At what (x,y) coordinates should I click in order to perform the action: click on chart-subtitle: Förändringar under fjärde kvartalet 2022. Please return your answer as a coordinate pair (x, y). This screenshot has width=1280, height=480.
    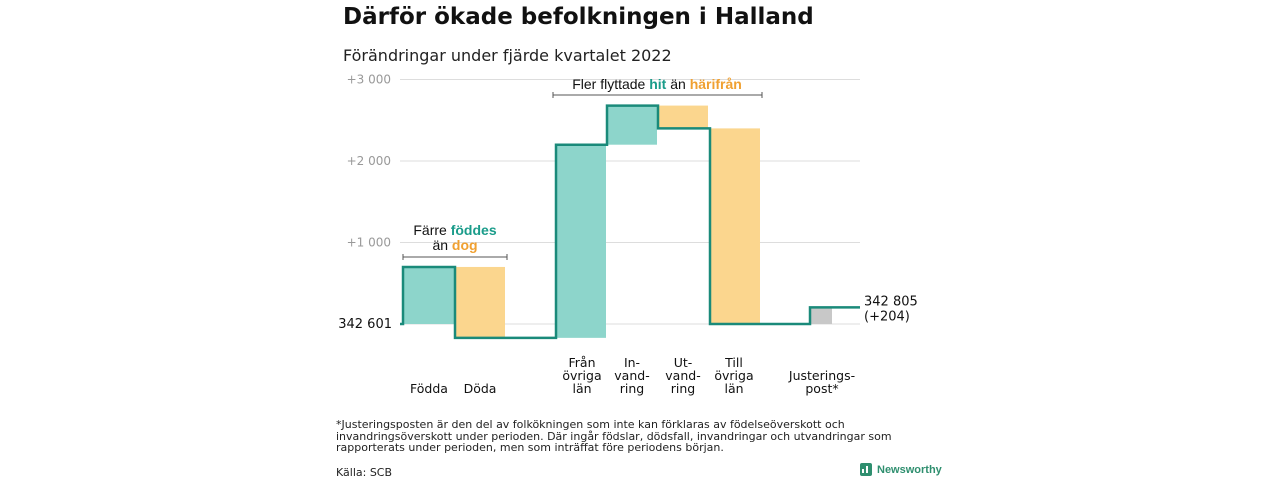
    Looking at the image, I should click on (507, 55).